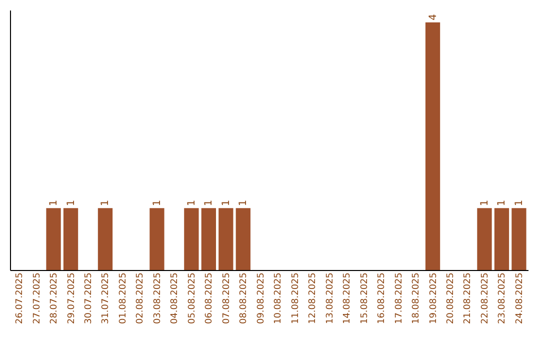 This screenshot has height=340, width=540. Describe the element at coordinates (485, 298) in the screenshot. I see `x-tick-label: 22.08.2025` at that location.